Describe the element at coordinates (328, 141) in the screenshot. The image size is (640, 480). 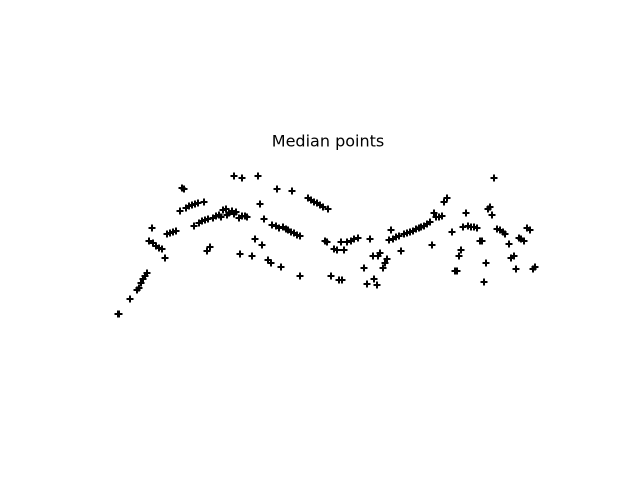
I see `chart-title: Median points` at that location.